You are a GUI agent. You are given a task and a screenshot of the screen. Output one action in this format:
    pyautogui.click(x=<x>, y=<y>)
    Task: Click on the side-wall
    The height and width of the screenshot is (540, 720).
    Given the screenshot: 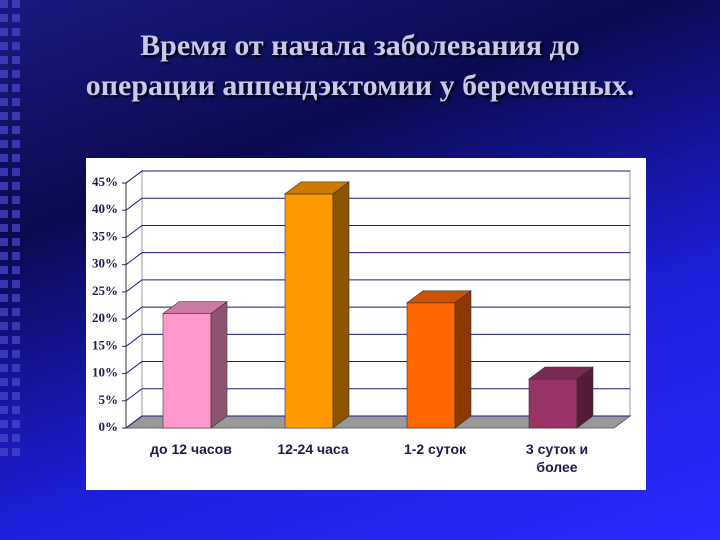 What is the action you would take?
    pyautogui.click(x=134, y=299)
    